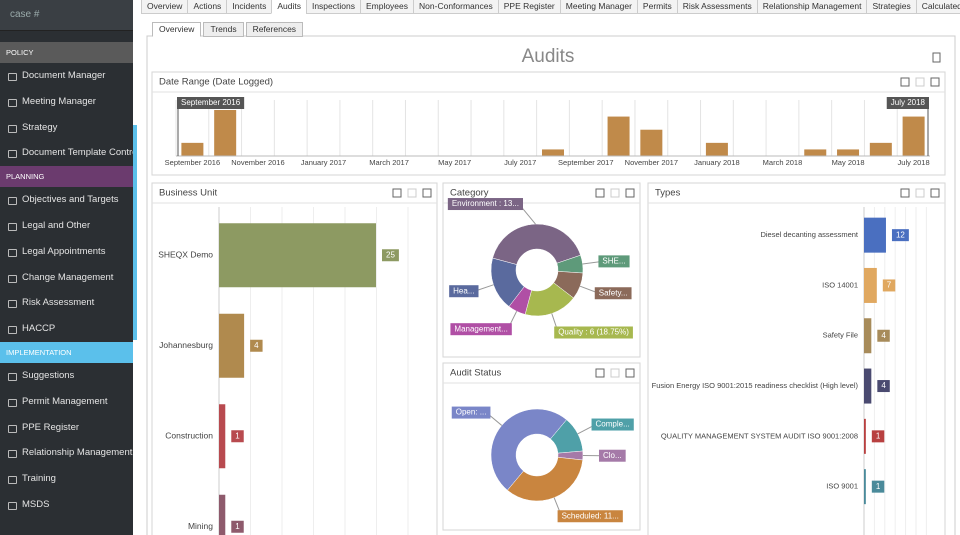 Image resolution: width=960 pixels, height=535 pixels. What do you see at coordinates (66, 376) in the screenshot?
I see `menu-item: Suggestions` at bounding box center [66, 376].